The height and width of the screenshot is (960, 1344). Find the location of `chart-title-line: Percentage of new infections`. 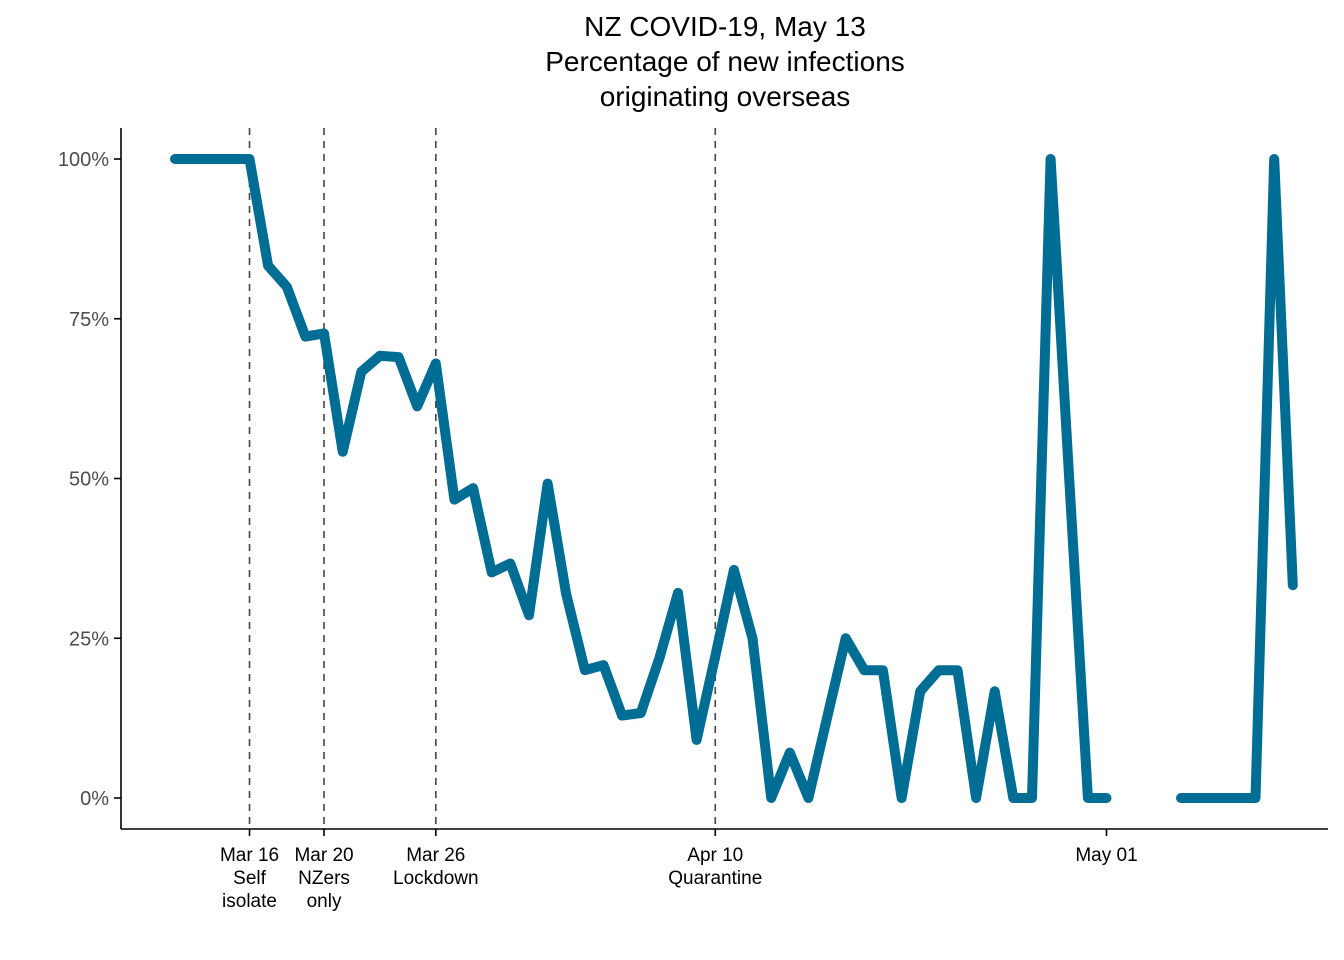

chart-title-line: Percentage of new infections is located at coordinates (725, 61).